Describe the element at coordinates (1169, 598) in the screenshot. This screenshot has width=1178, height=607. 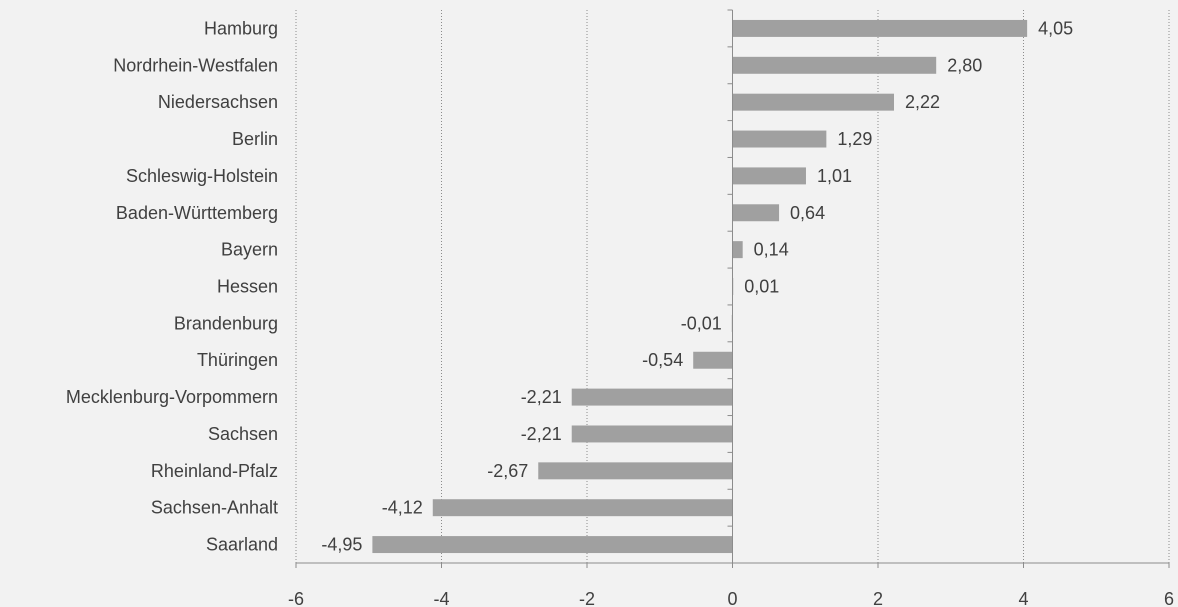
I see `x-tick-label: 6` at that location.